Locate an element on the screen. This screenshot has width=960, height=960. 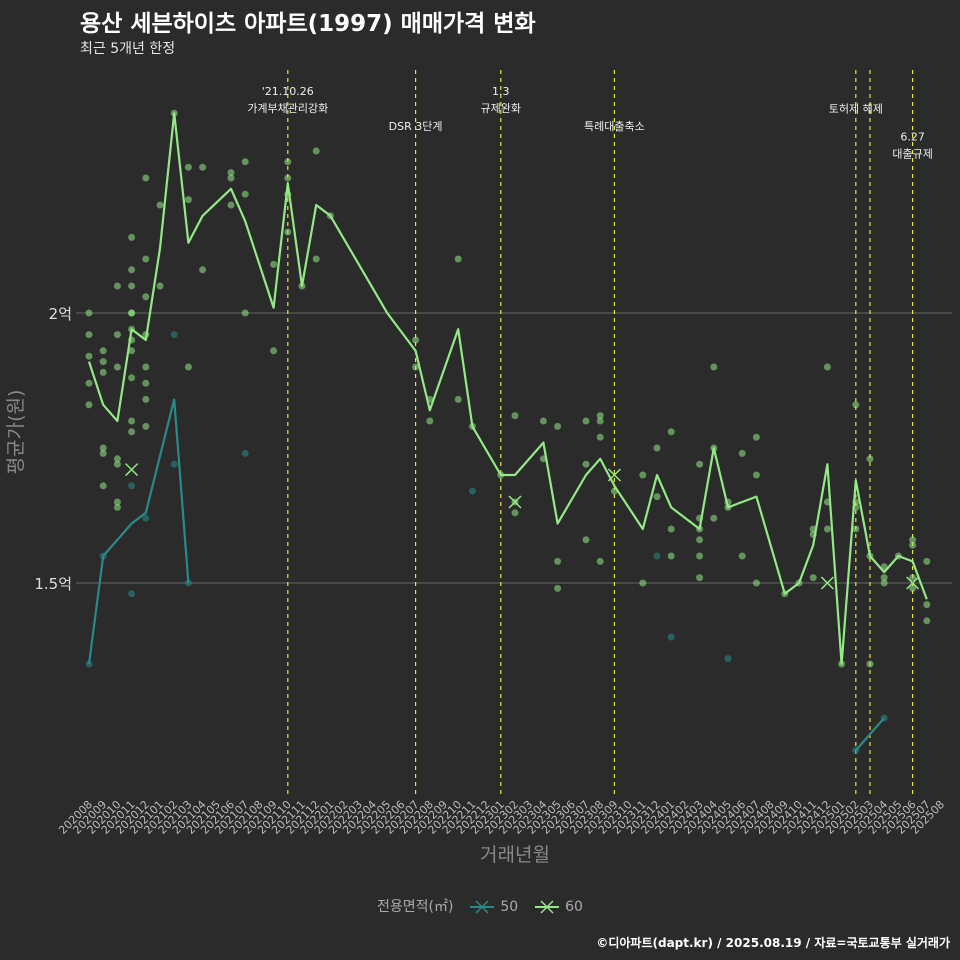
chart-title: 용산 세븐하이츠 아파트(1997) 매매가격 변화 is located at coordinates (308, 24).